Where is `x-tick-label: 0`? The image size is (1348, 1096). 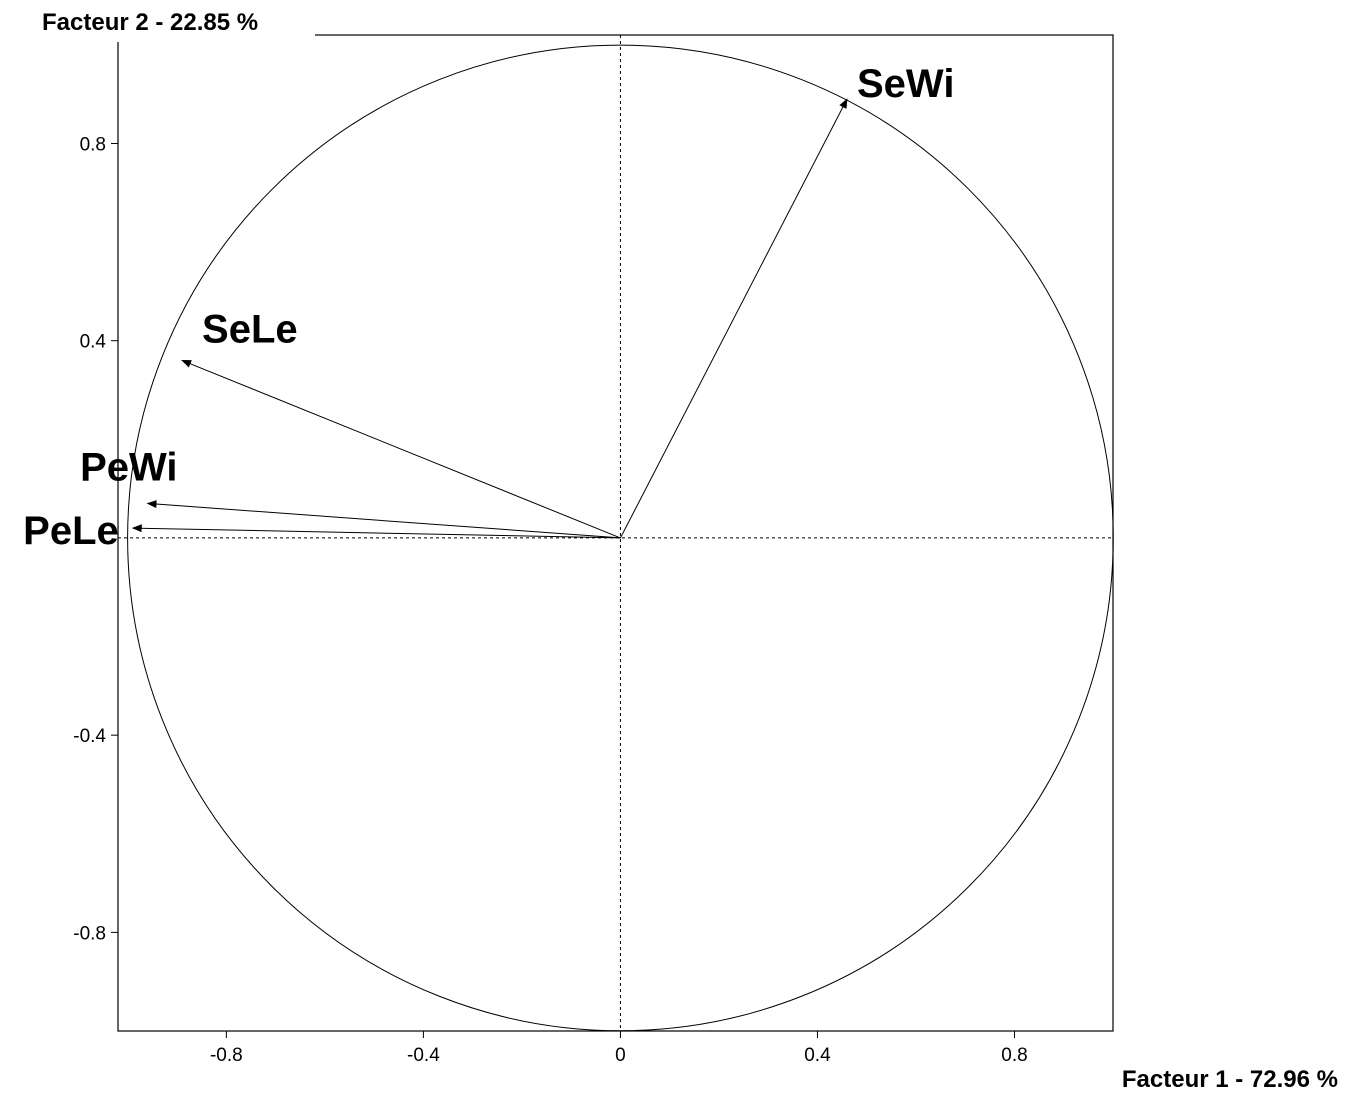 x-tick-label: 0 is located at coordinates (620, 1055).